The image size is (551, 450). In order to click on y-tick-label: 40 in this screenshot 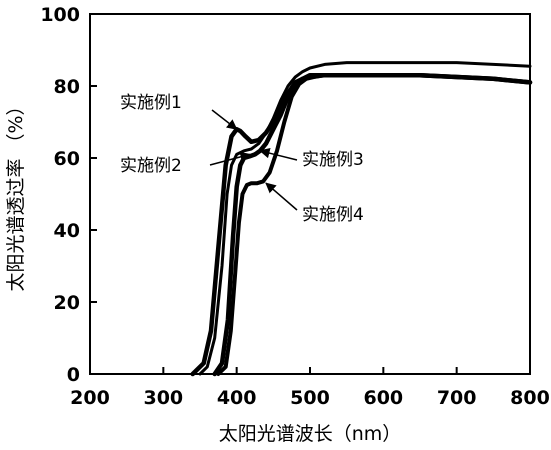, I will do `click(67, 231)`.